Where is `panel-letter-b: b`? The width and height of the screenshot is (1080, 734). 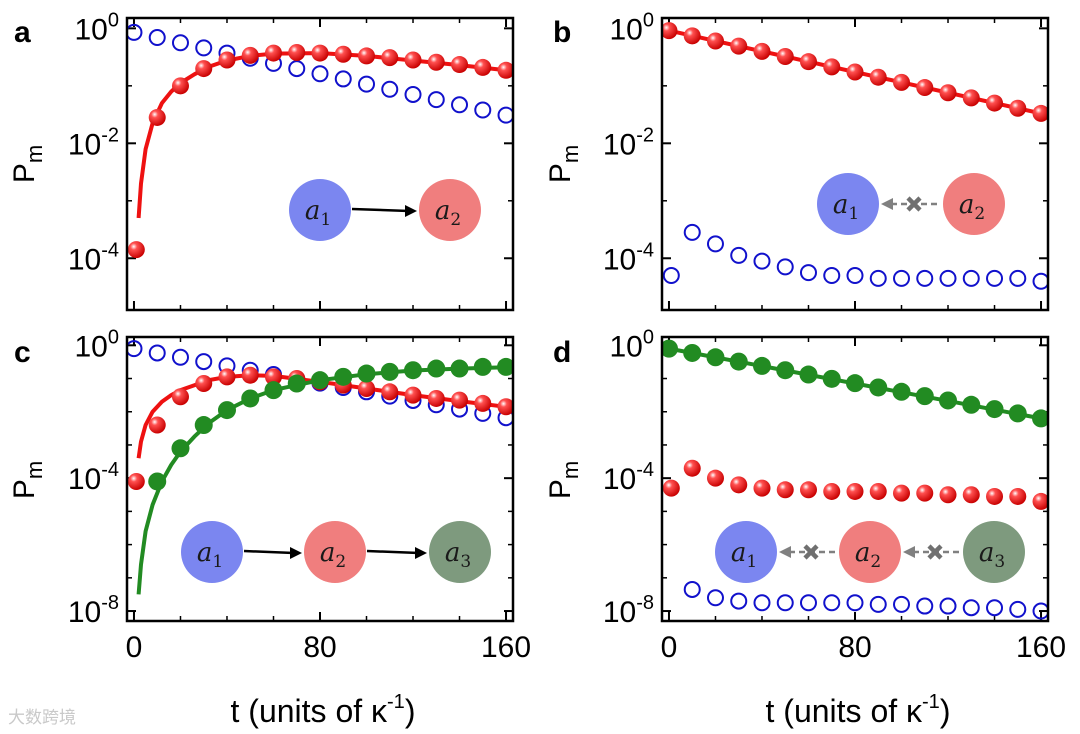 panel-letter-b: b is located at coordinates (562, 32).